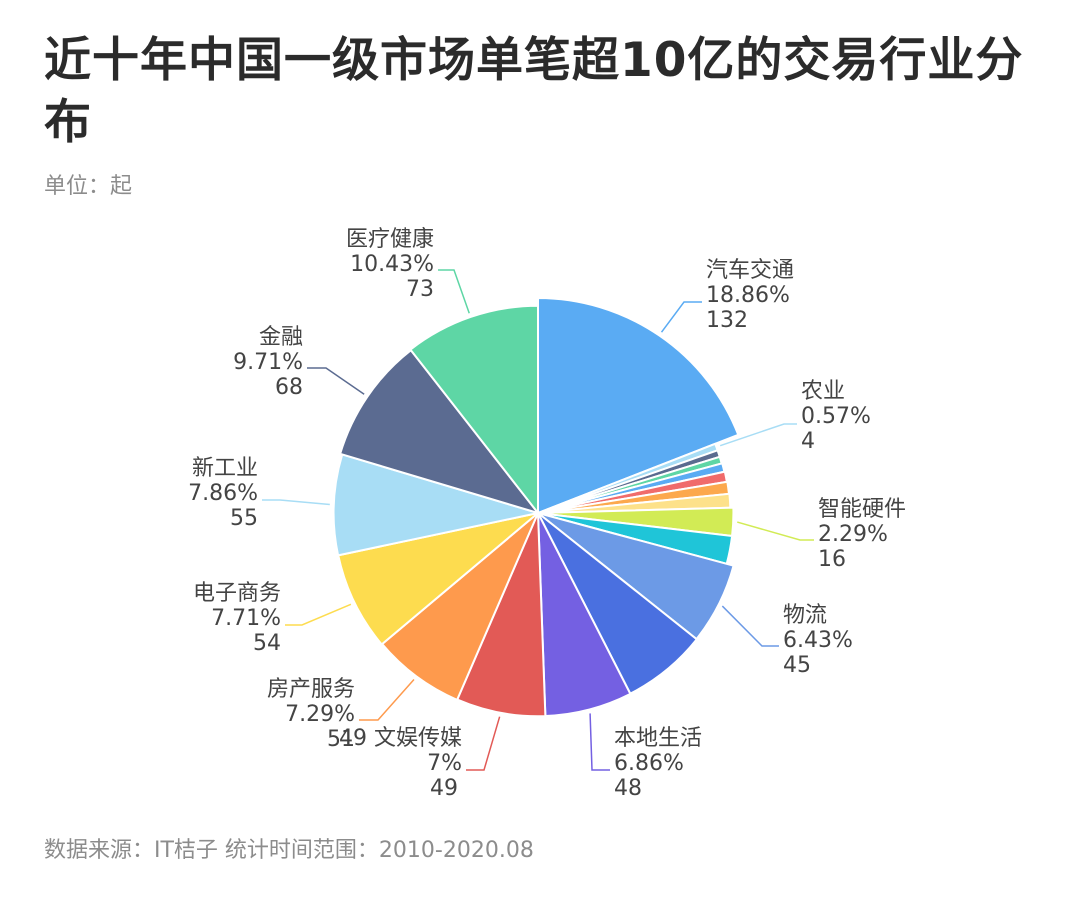  I want to click on label-value-1: 4, so click(808, 441).